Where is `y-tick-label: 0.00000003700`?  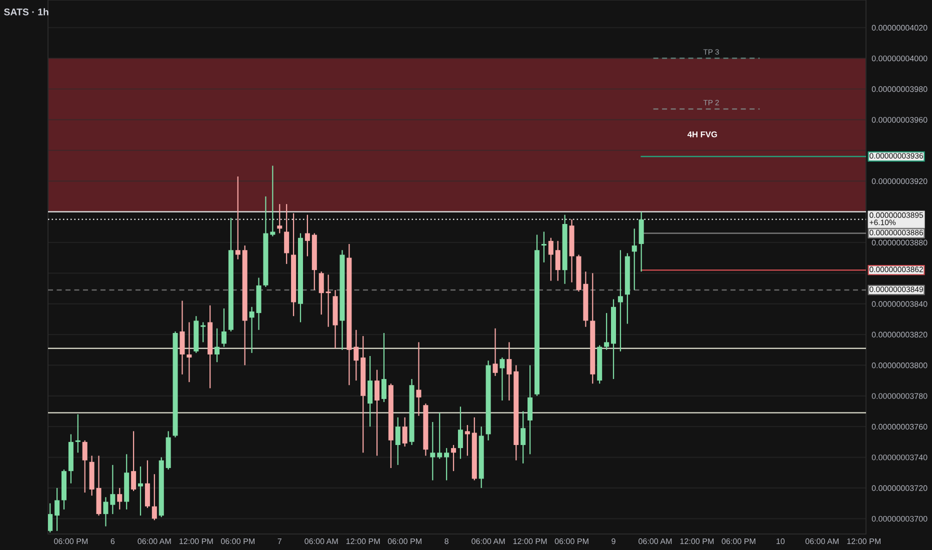 y-tick-label: 0.00000003700 is located at coordinates (900, 519).